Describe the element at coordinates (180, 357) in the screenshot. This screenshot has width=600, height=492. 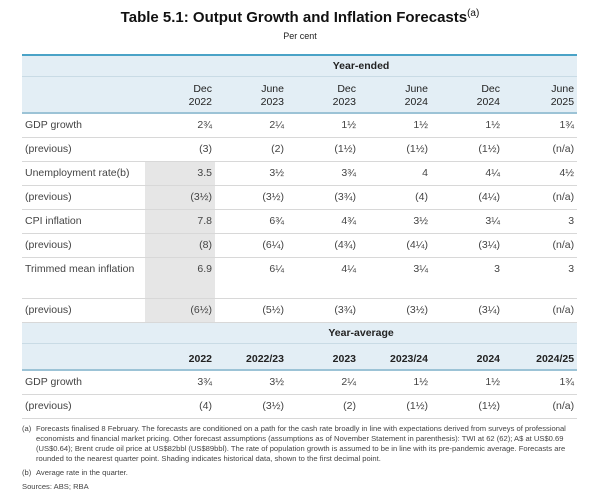
I see `column-header: 2022` at that location.